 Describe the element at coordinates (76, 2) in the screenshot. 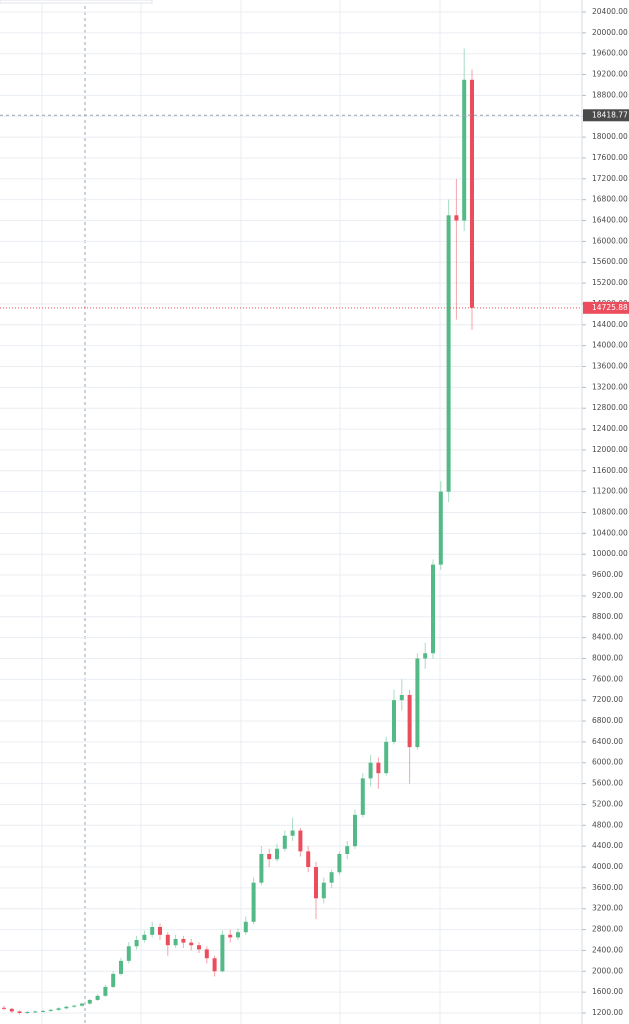

I see `legend-box` at that location.